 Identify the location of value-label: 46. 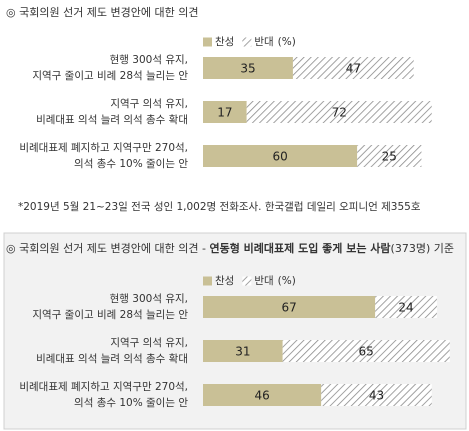
(261, 396).